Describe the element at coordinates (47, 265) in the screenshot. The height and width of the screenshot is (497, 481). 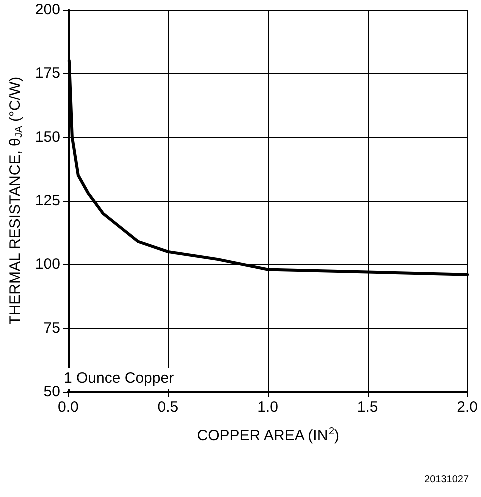
I see `y-tick-label: 100` at that location.